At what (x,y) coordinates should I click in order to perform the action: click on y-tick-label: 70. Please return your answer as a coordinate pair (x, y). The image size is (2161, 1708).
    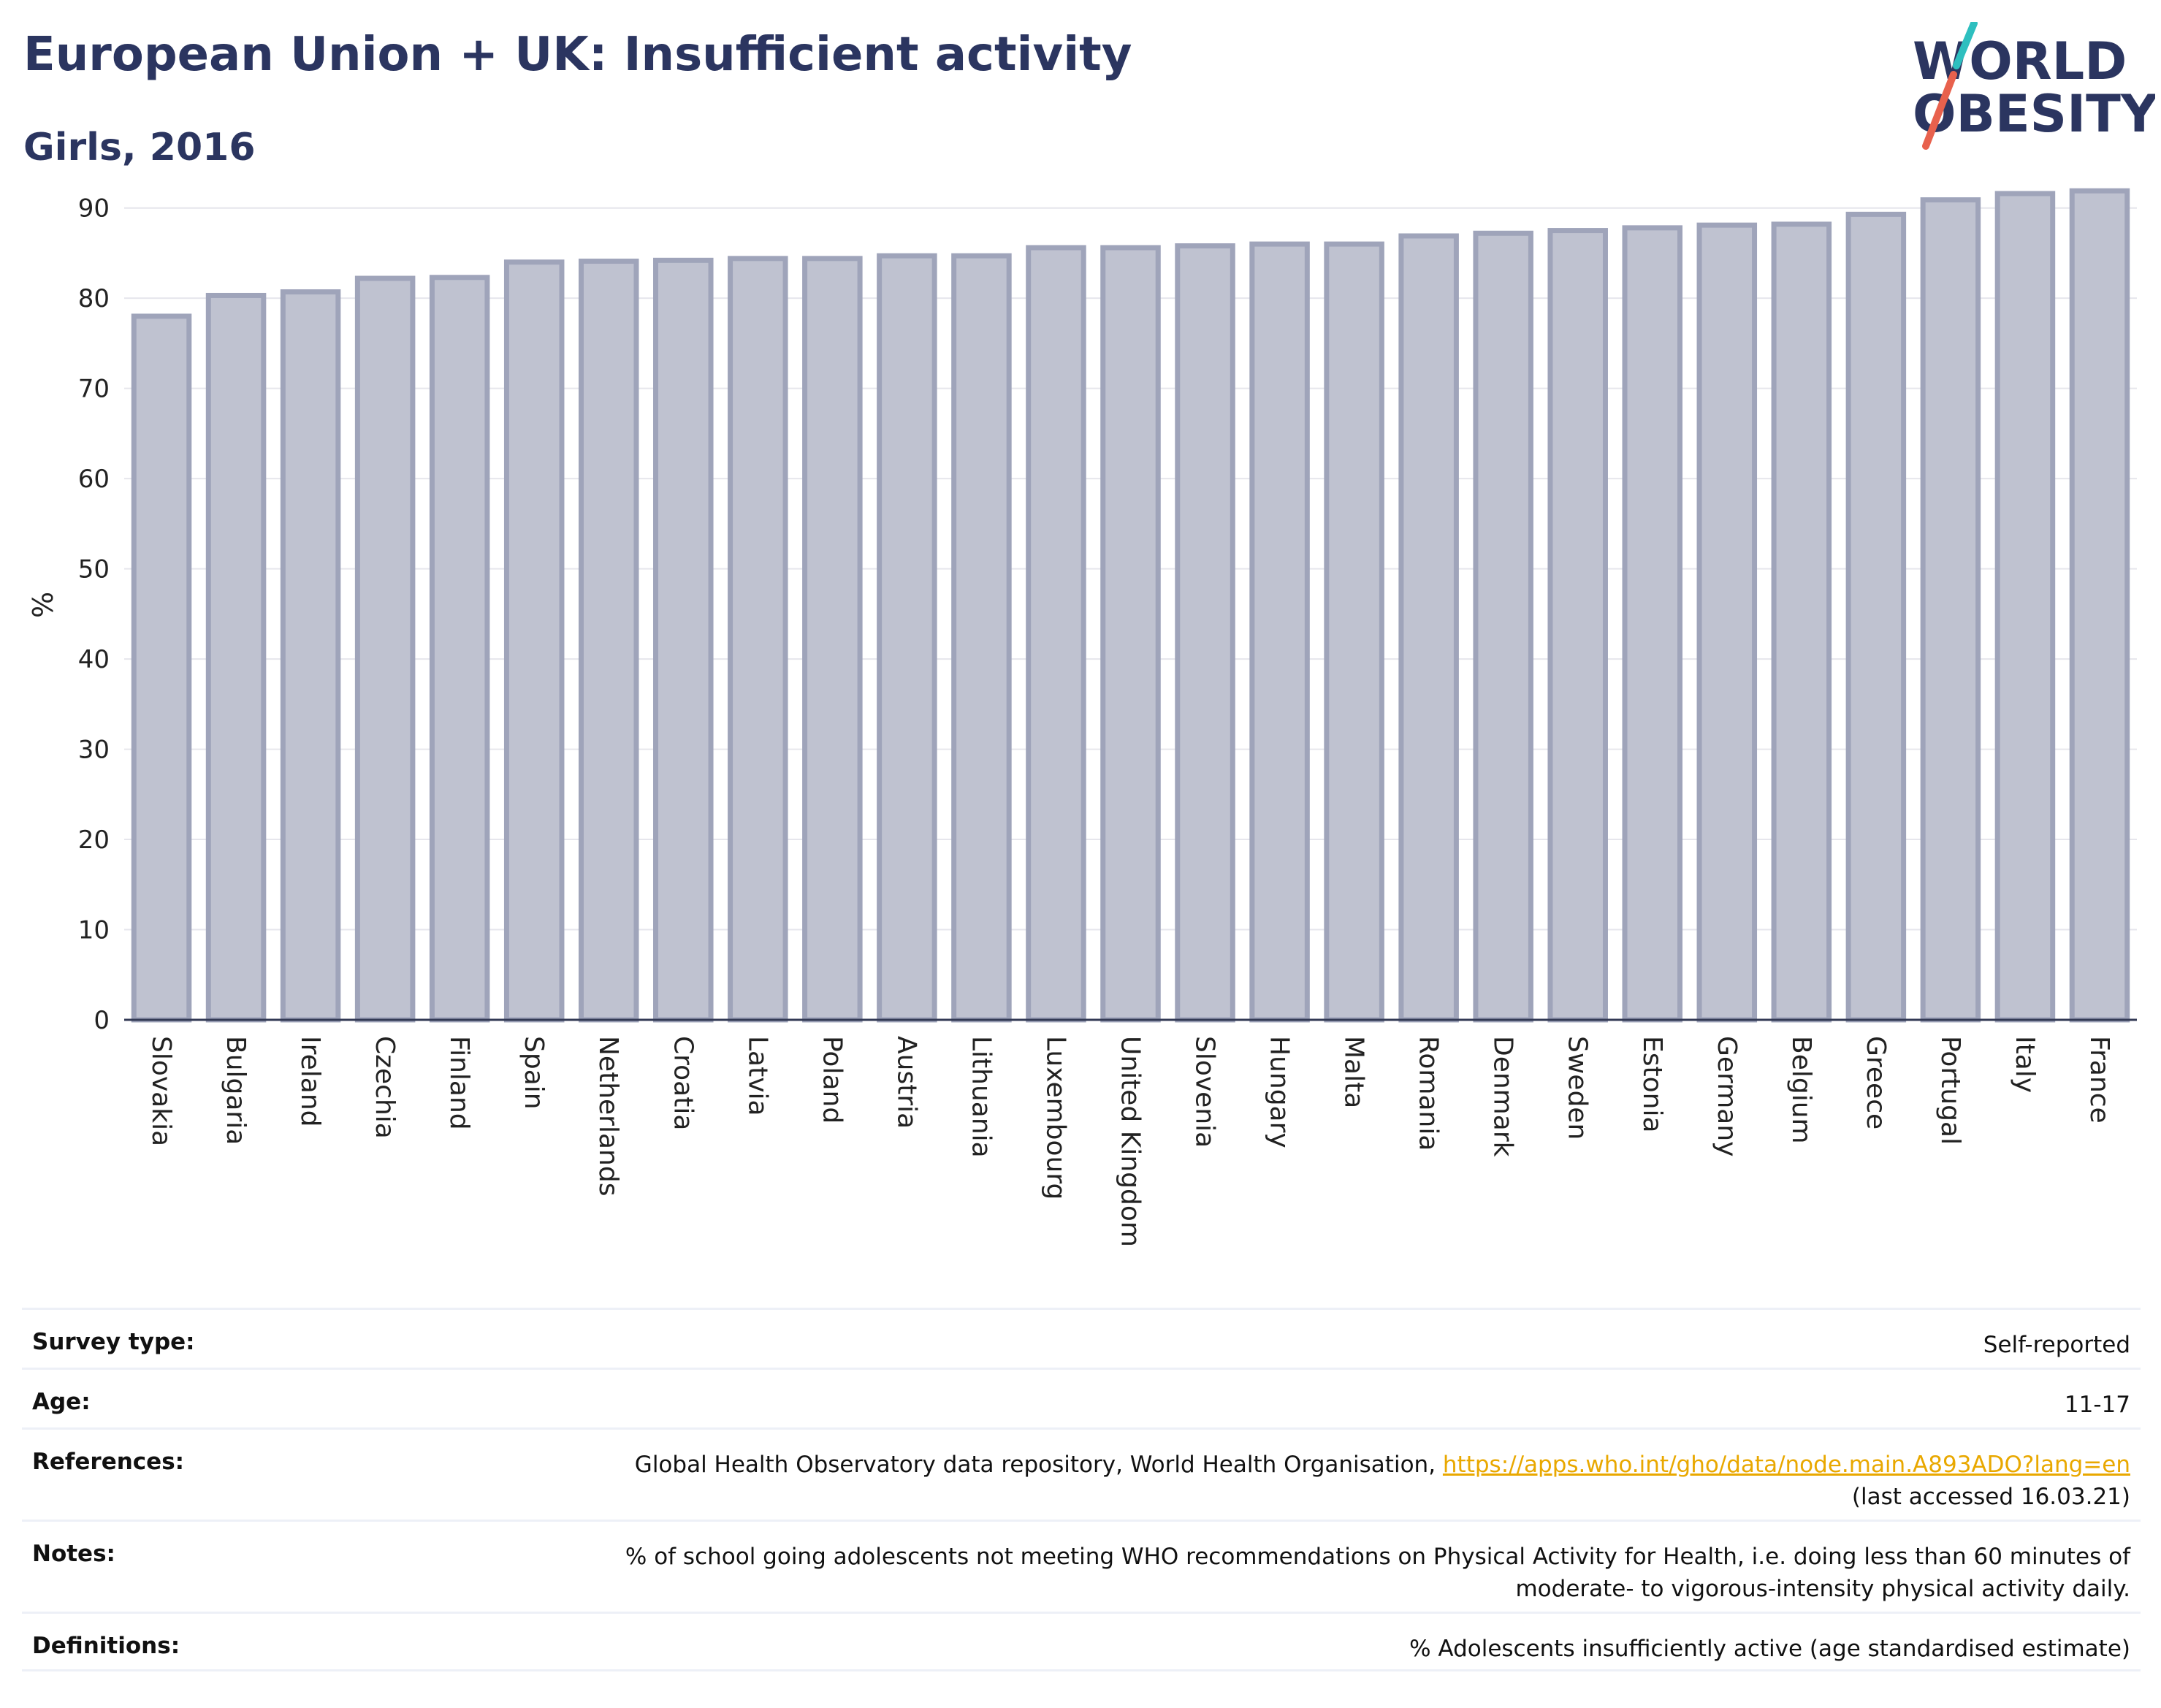
    Looking at the image, I should click on (94, 390).